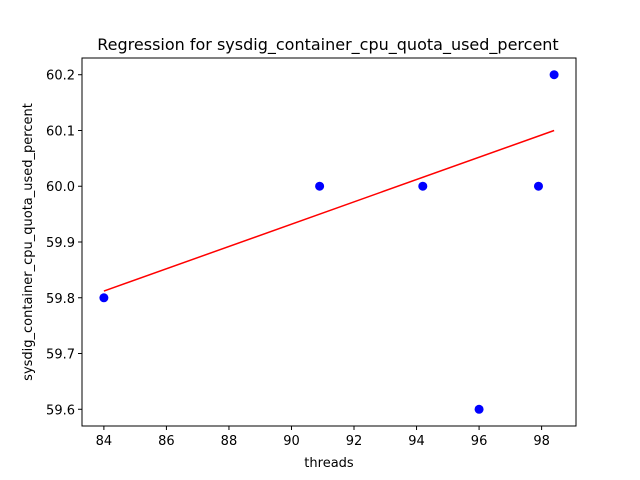 This screenshot has height=480, width=640. I want to click on y-axis: 59.6 59.7 59.8 59.9 60.0 60.1 60.2, so click(64, 243).